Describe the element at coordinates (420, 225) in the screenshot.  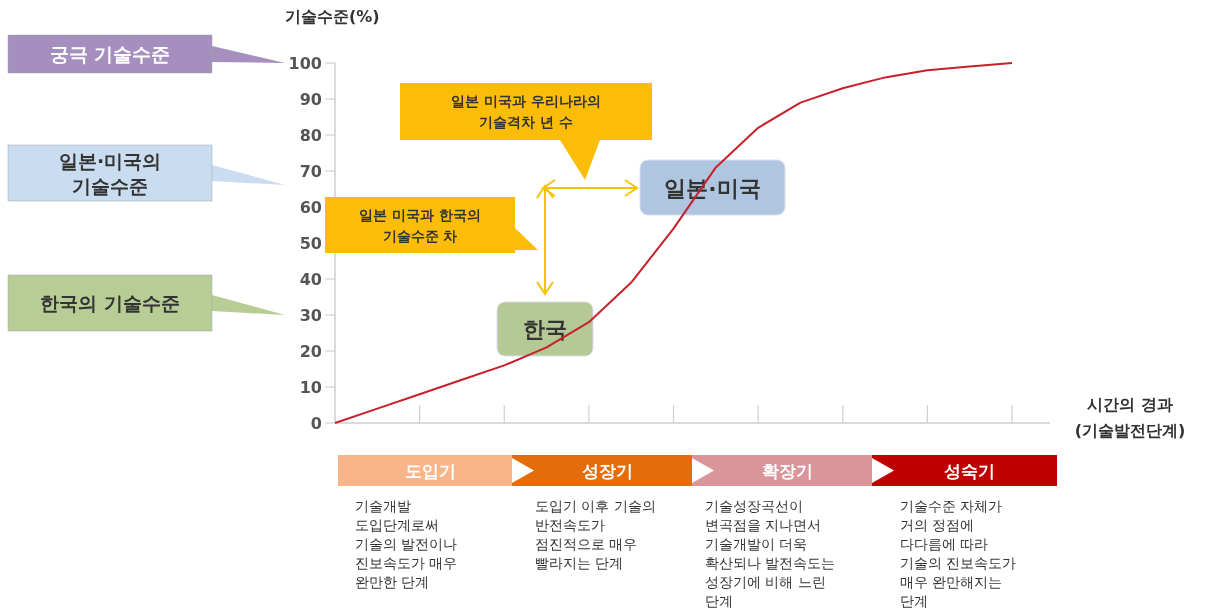
I see `annotation: 일본 미국과 한국의 기술수준 차` at that location.